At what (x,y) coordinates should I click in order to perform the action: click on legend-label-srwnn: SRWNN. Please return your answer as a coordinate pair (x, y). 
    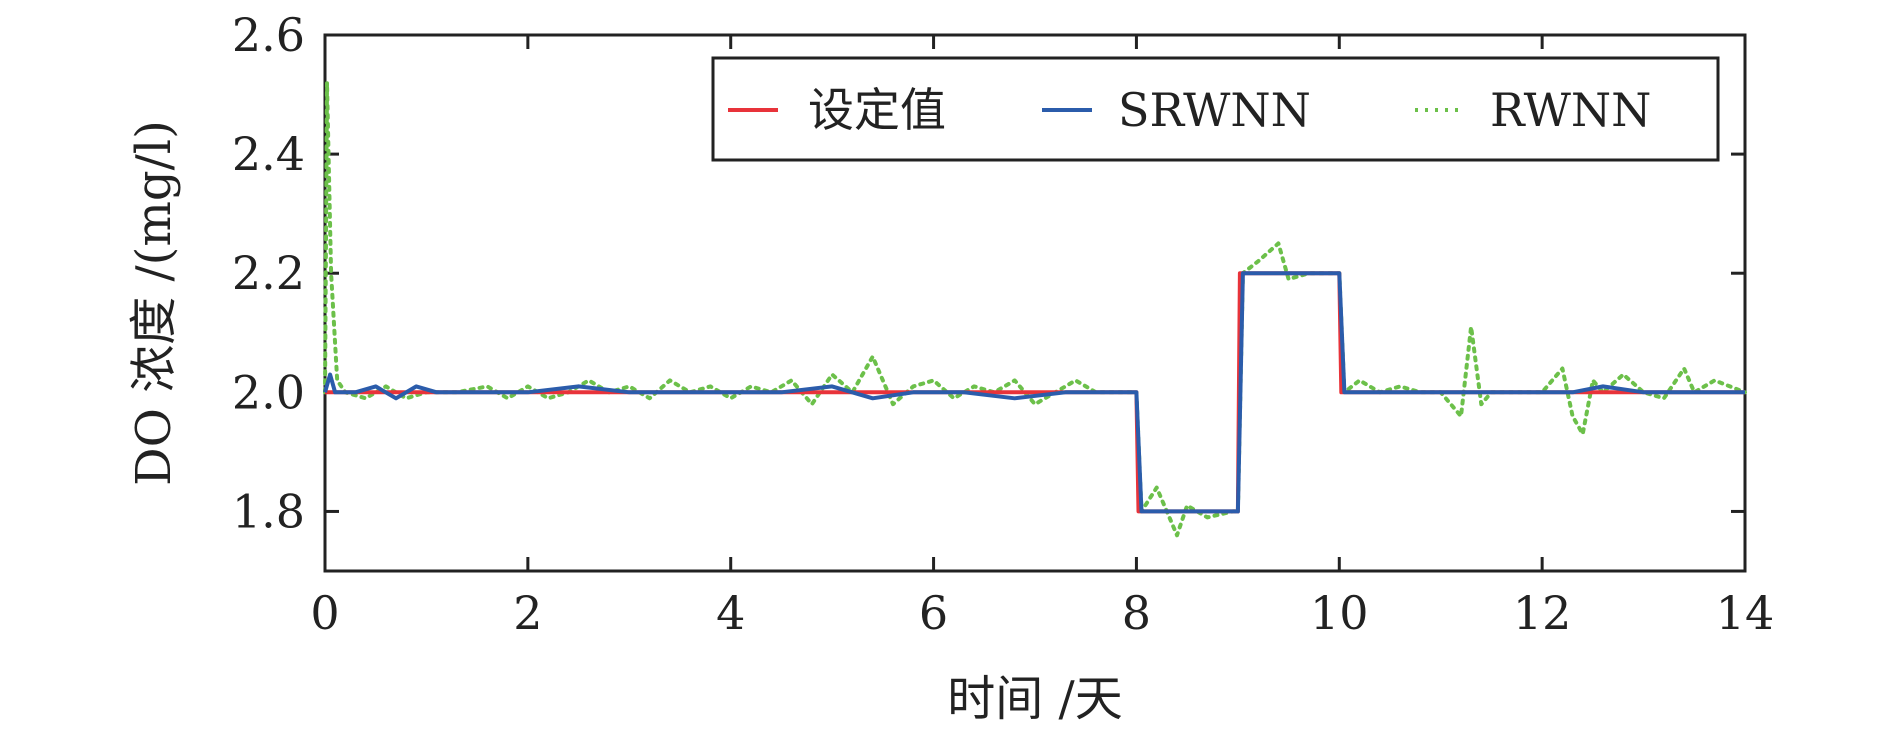
    Looking at the image, I should click on (1214, 110).